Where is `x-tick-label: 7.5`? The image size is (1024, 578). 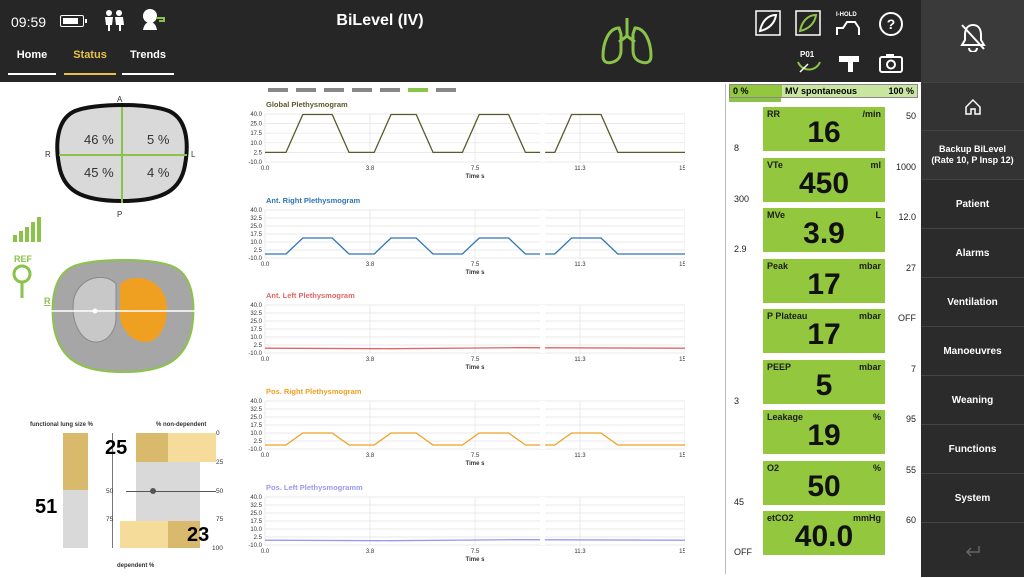
x-tick-label: 7.5 is located at coordinates (475, 360).